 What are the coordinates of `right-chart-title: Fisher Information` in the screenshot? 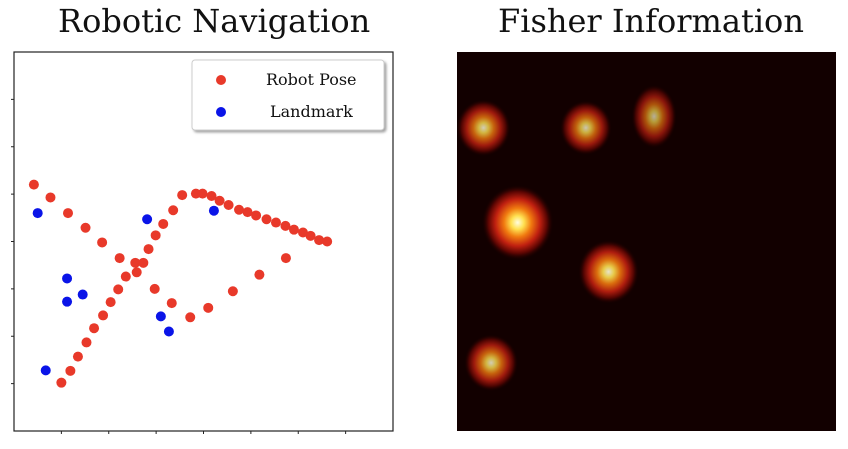 It's located at (651, 21).